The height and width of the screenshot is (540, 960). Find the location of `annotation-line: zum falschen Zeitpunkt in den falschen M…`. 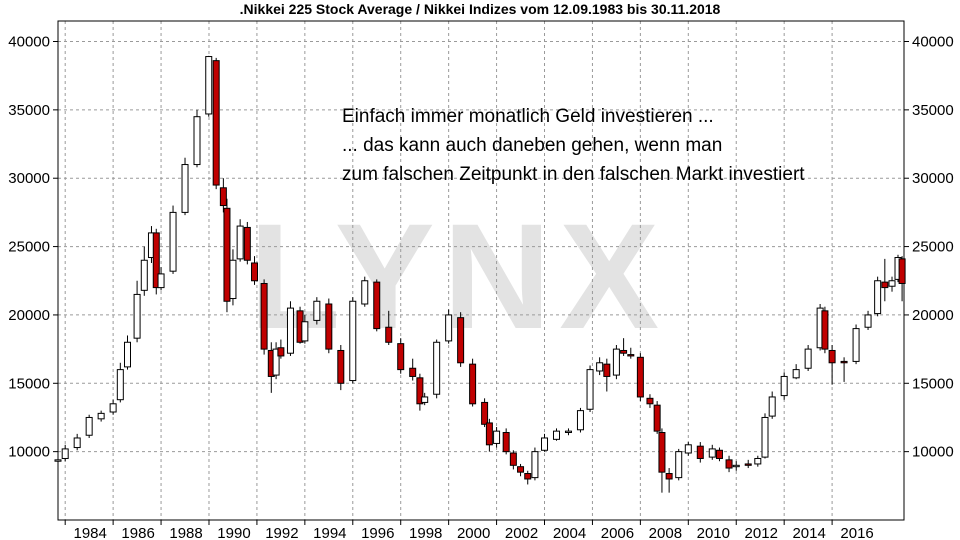

annotation-line: zum falschen Zeitpunkt in den falschen M… is located at coordinates (573, 174).